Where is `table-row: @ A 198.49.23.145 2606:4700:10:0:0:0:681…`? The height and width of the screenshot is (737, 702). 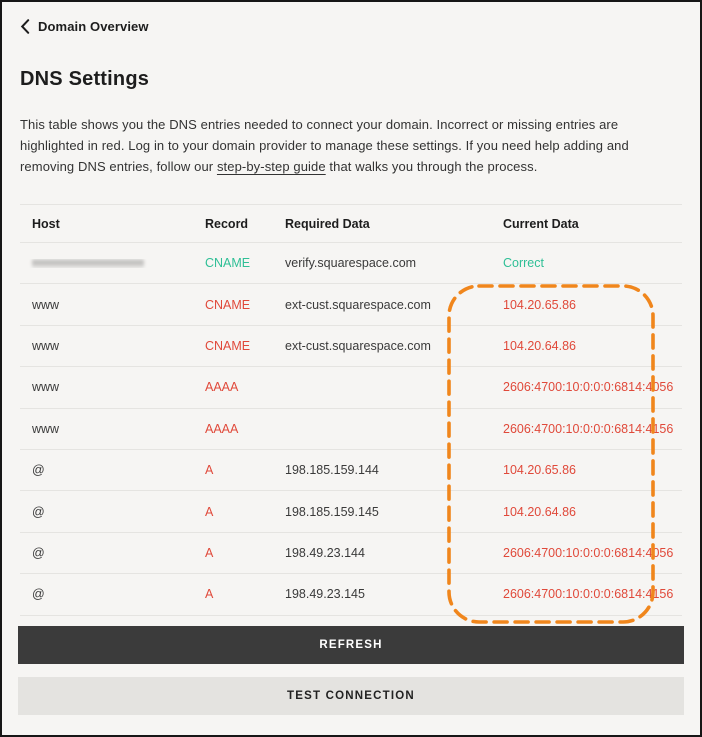 table-row: @ A 198.49.23.145 2606:4700:10:0:0:0:681… is located at coordinates (351, 595).